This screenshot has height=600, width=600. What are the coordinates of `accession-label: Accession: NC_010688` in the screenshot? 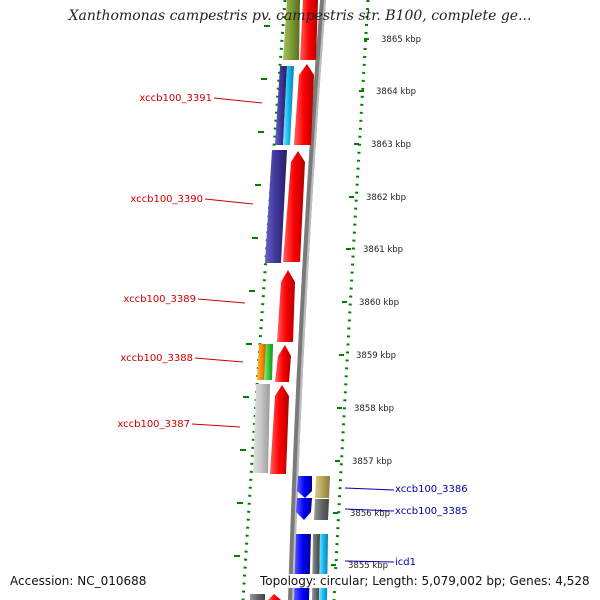 It's located at (78, 581).